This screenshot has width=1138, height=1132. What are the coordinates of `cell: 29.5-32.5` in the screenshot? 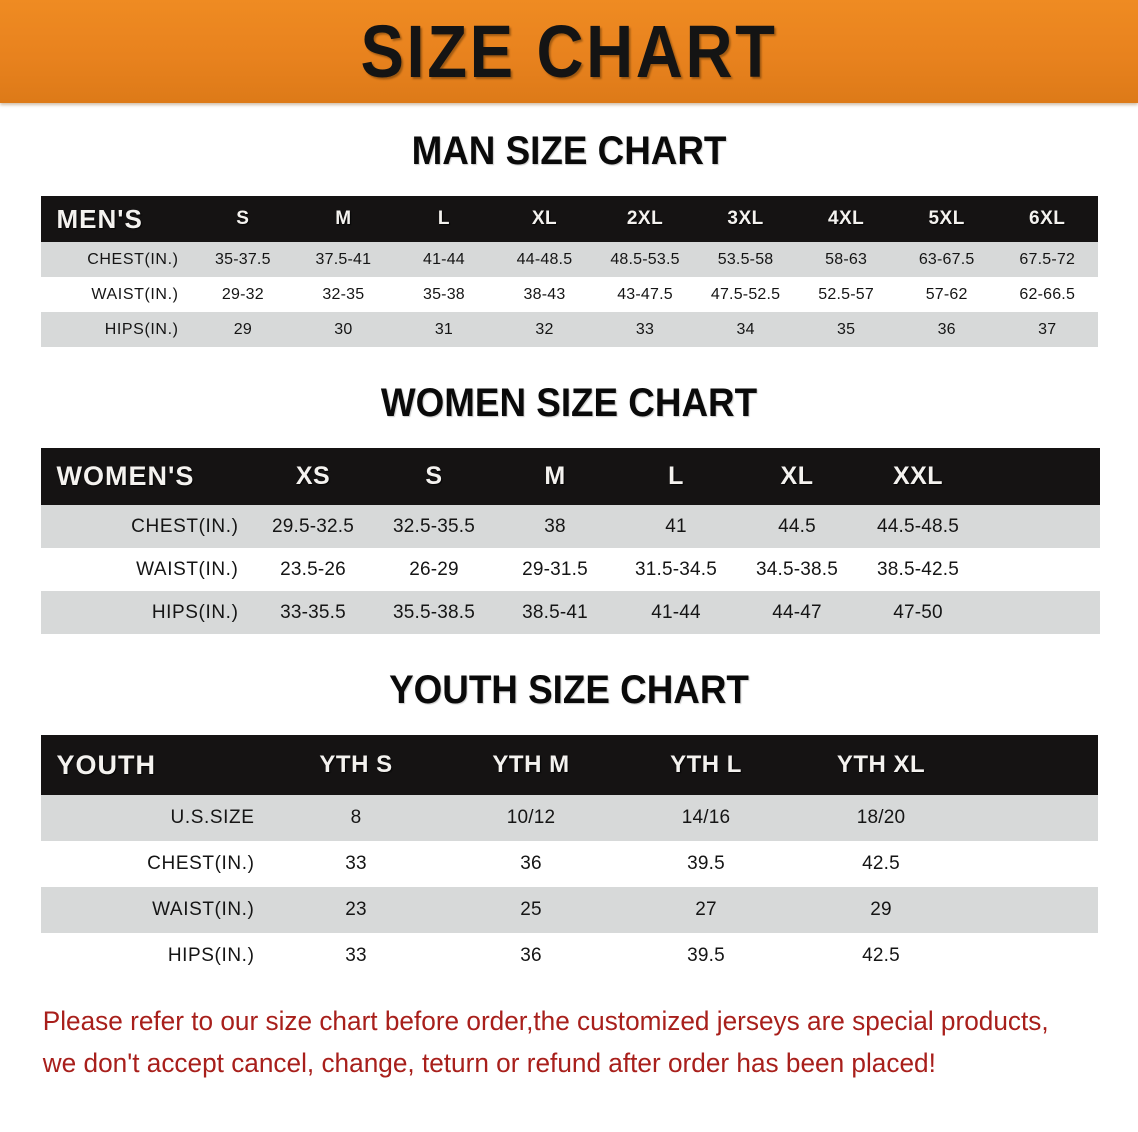 It's located at (313, 526).